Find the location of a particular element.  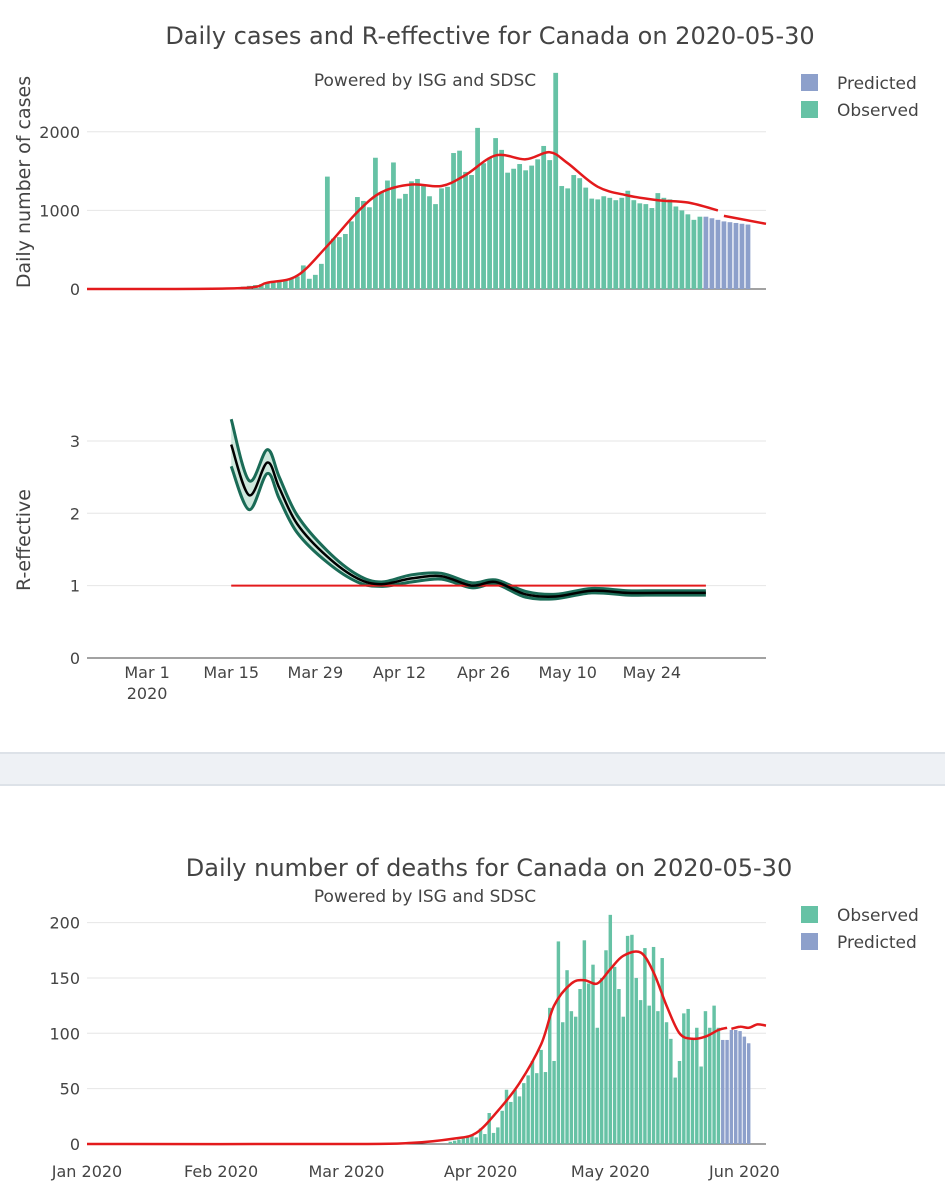

reff-y-tick-label: 0 is located at coordinates (75, 658).